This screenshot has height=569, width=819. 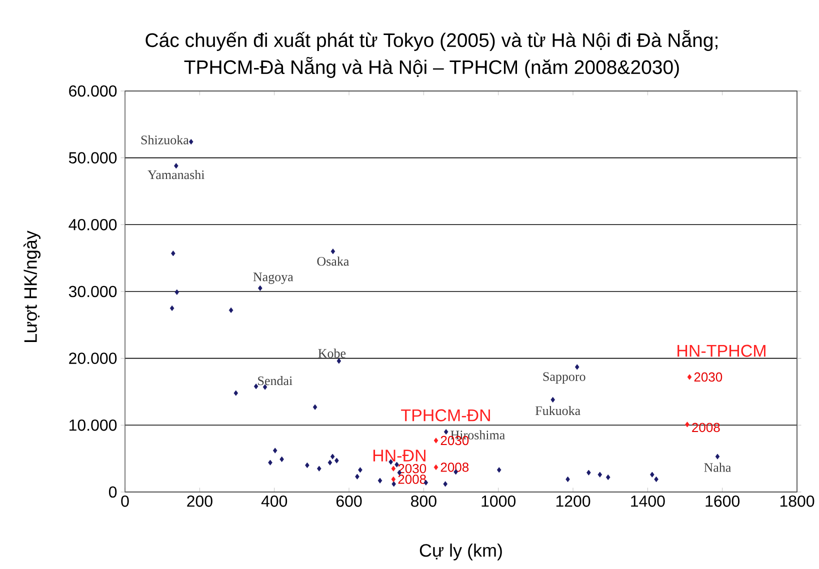 I want to click on y-tick-label: 50.000, so click(x=92, y=158).